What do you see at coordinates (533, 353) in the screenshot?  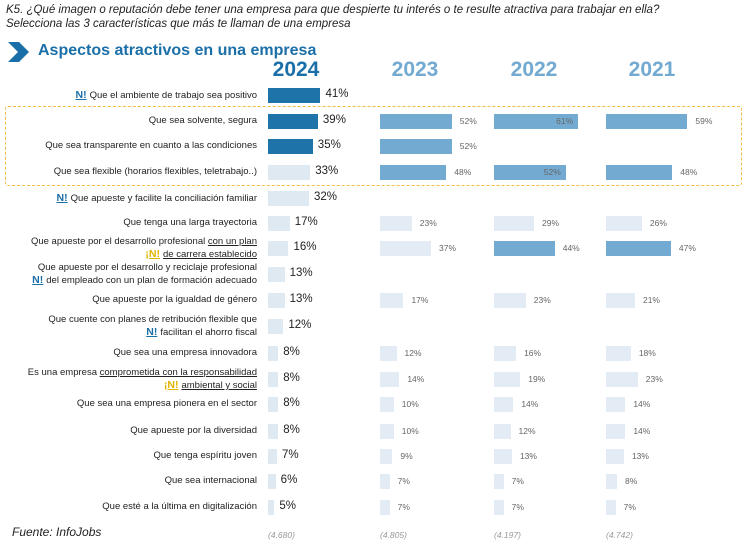 I see `value-label-2022: 16%` at bounding box center [533, 353].